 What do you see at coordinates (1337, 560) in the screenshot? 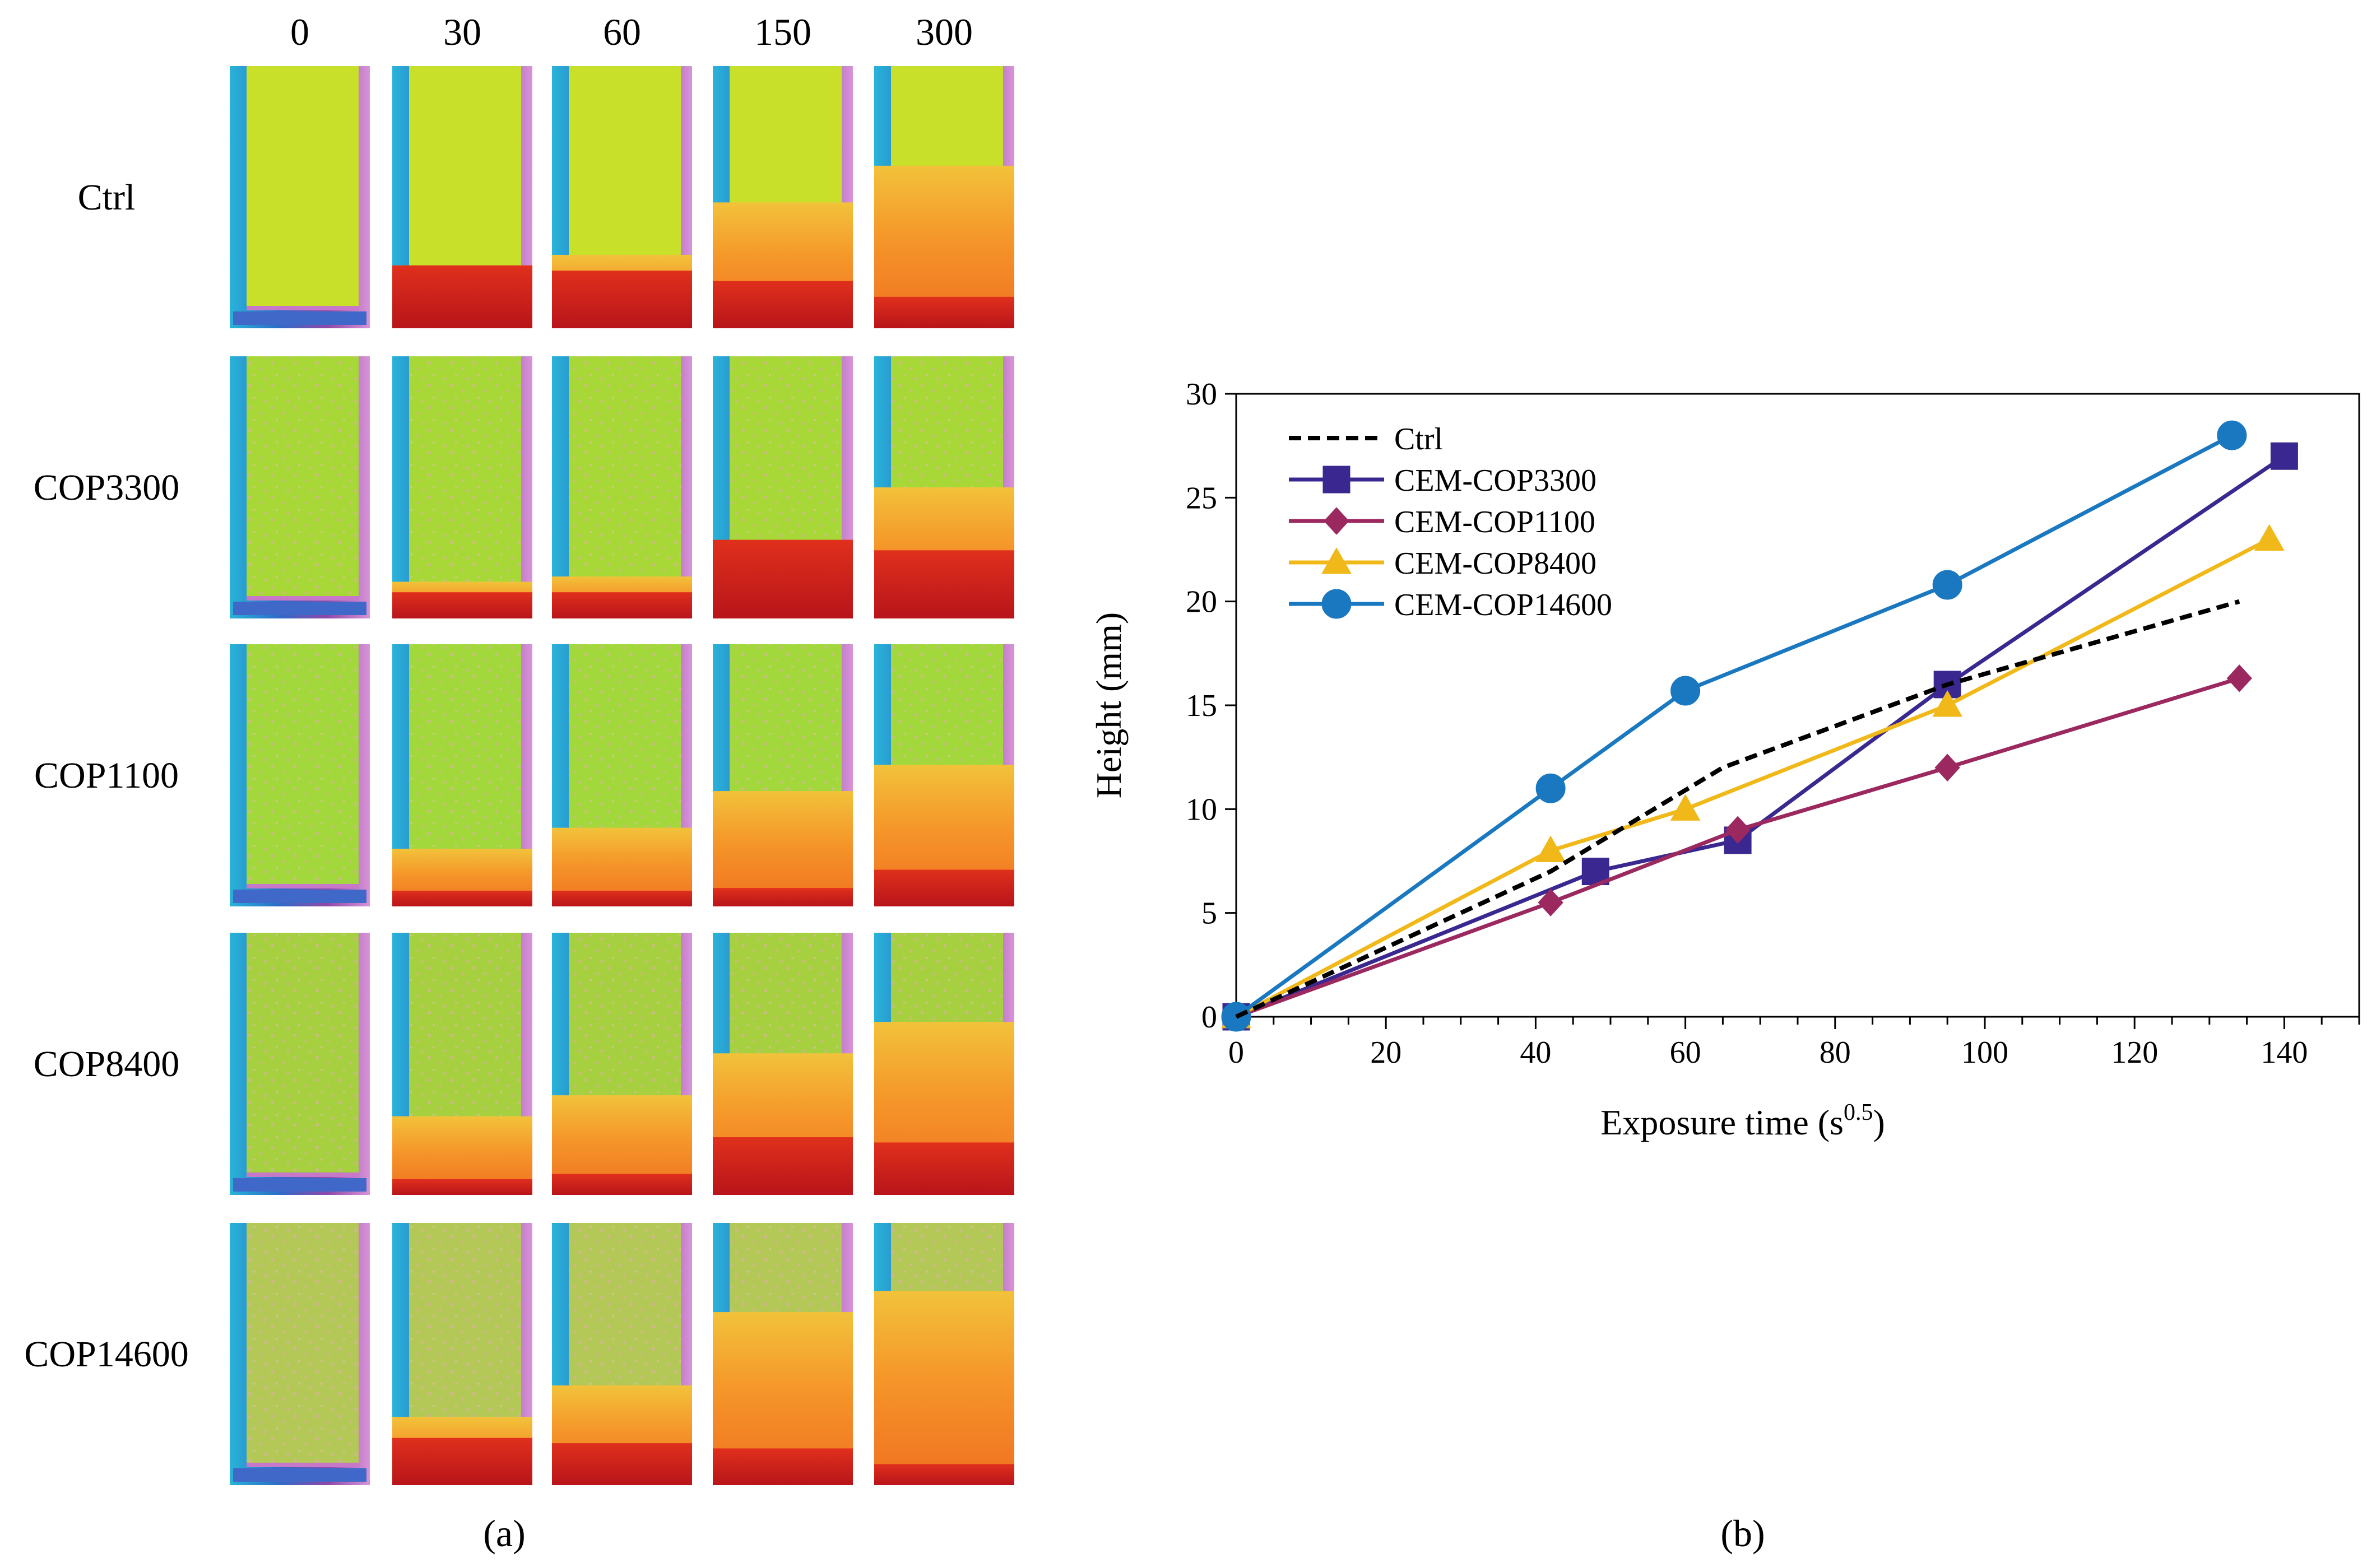
I see `legend-marker-cem-cop8400` at bounding box center [1337, 560].